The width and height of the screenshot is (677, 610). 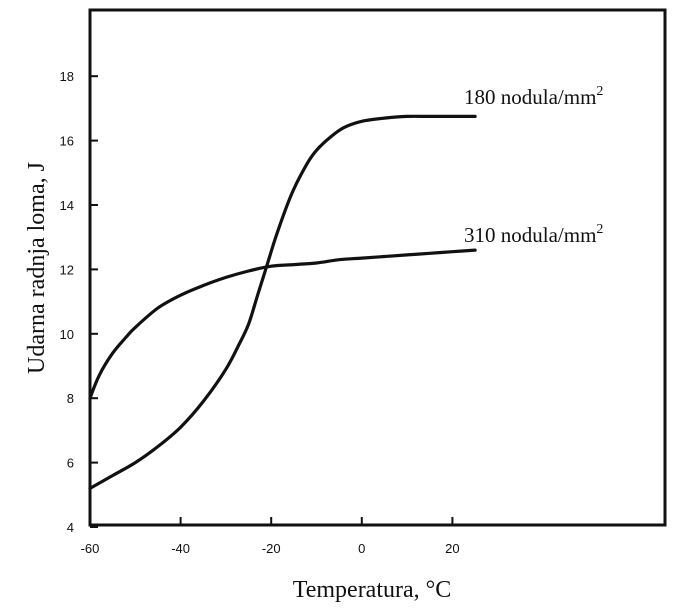 I want to click on x-tick-label: -20, so click(x=271, y=548).